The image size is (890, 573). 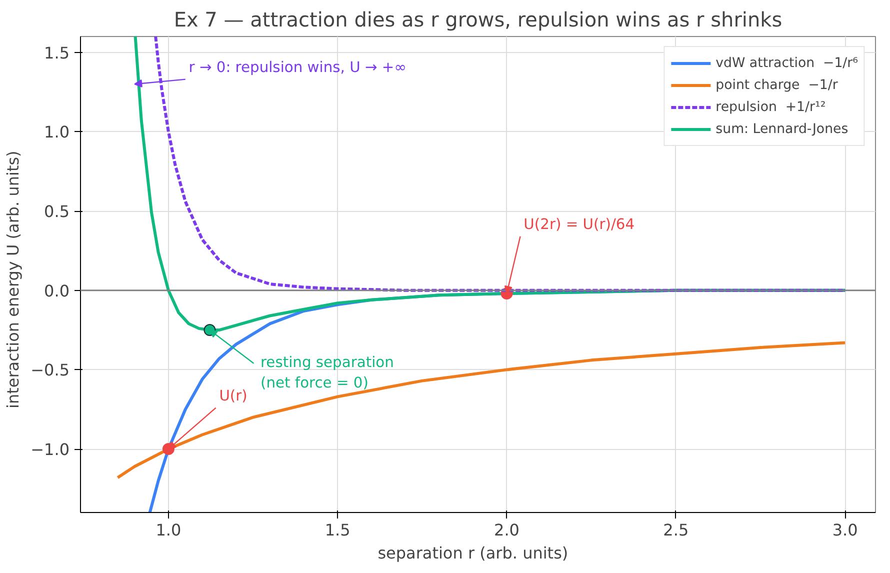 What do you see at coordinates (845, 530) in the screenshot?
I see `x-tick-label: 3.0` at bounding box center [845, 530].